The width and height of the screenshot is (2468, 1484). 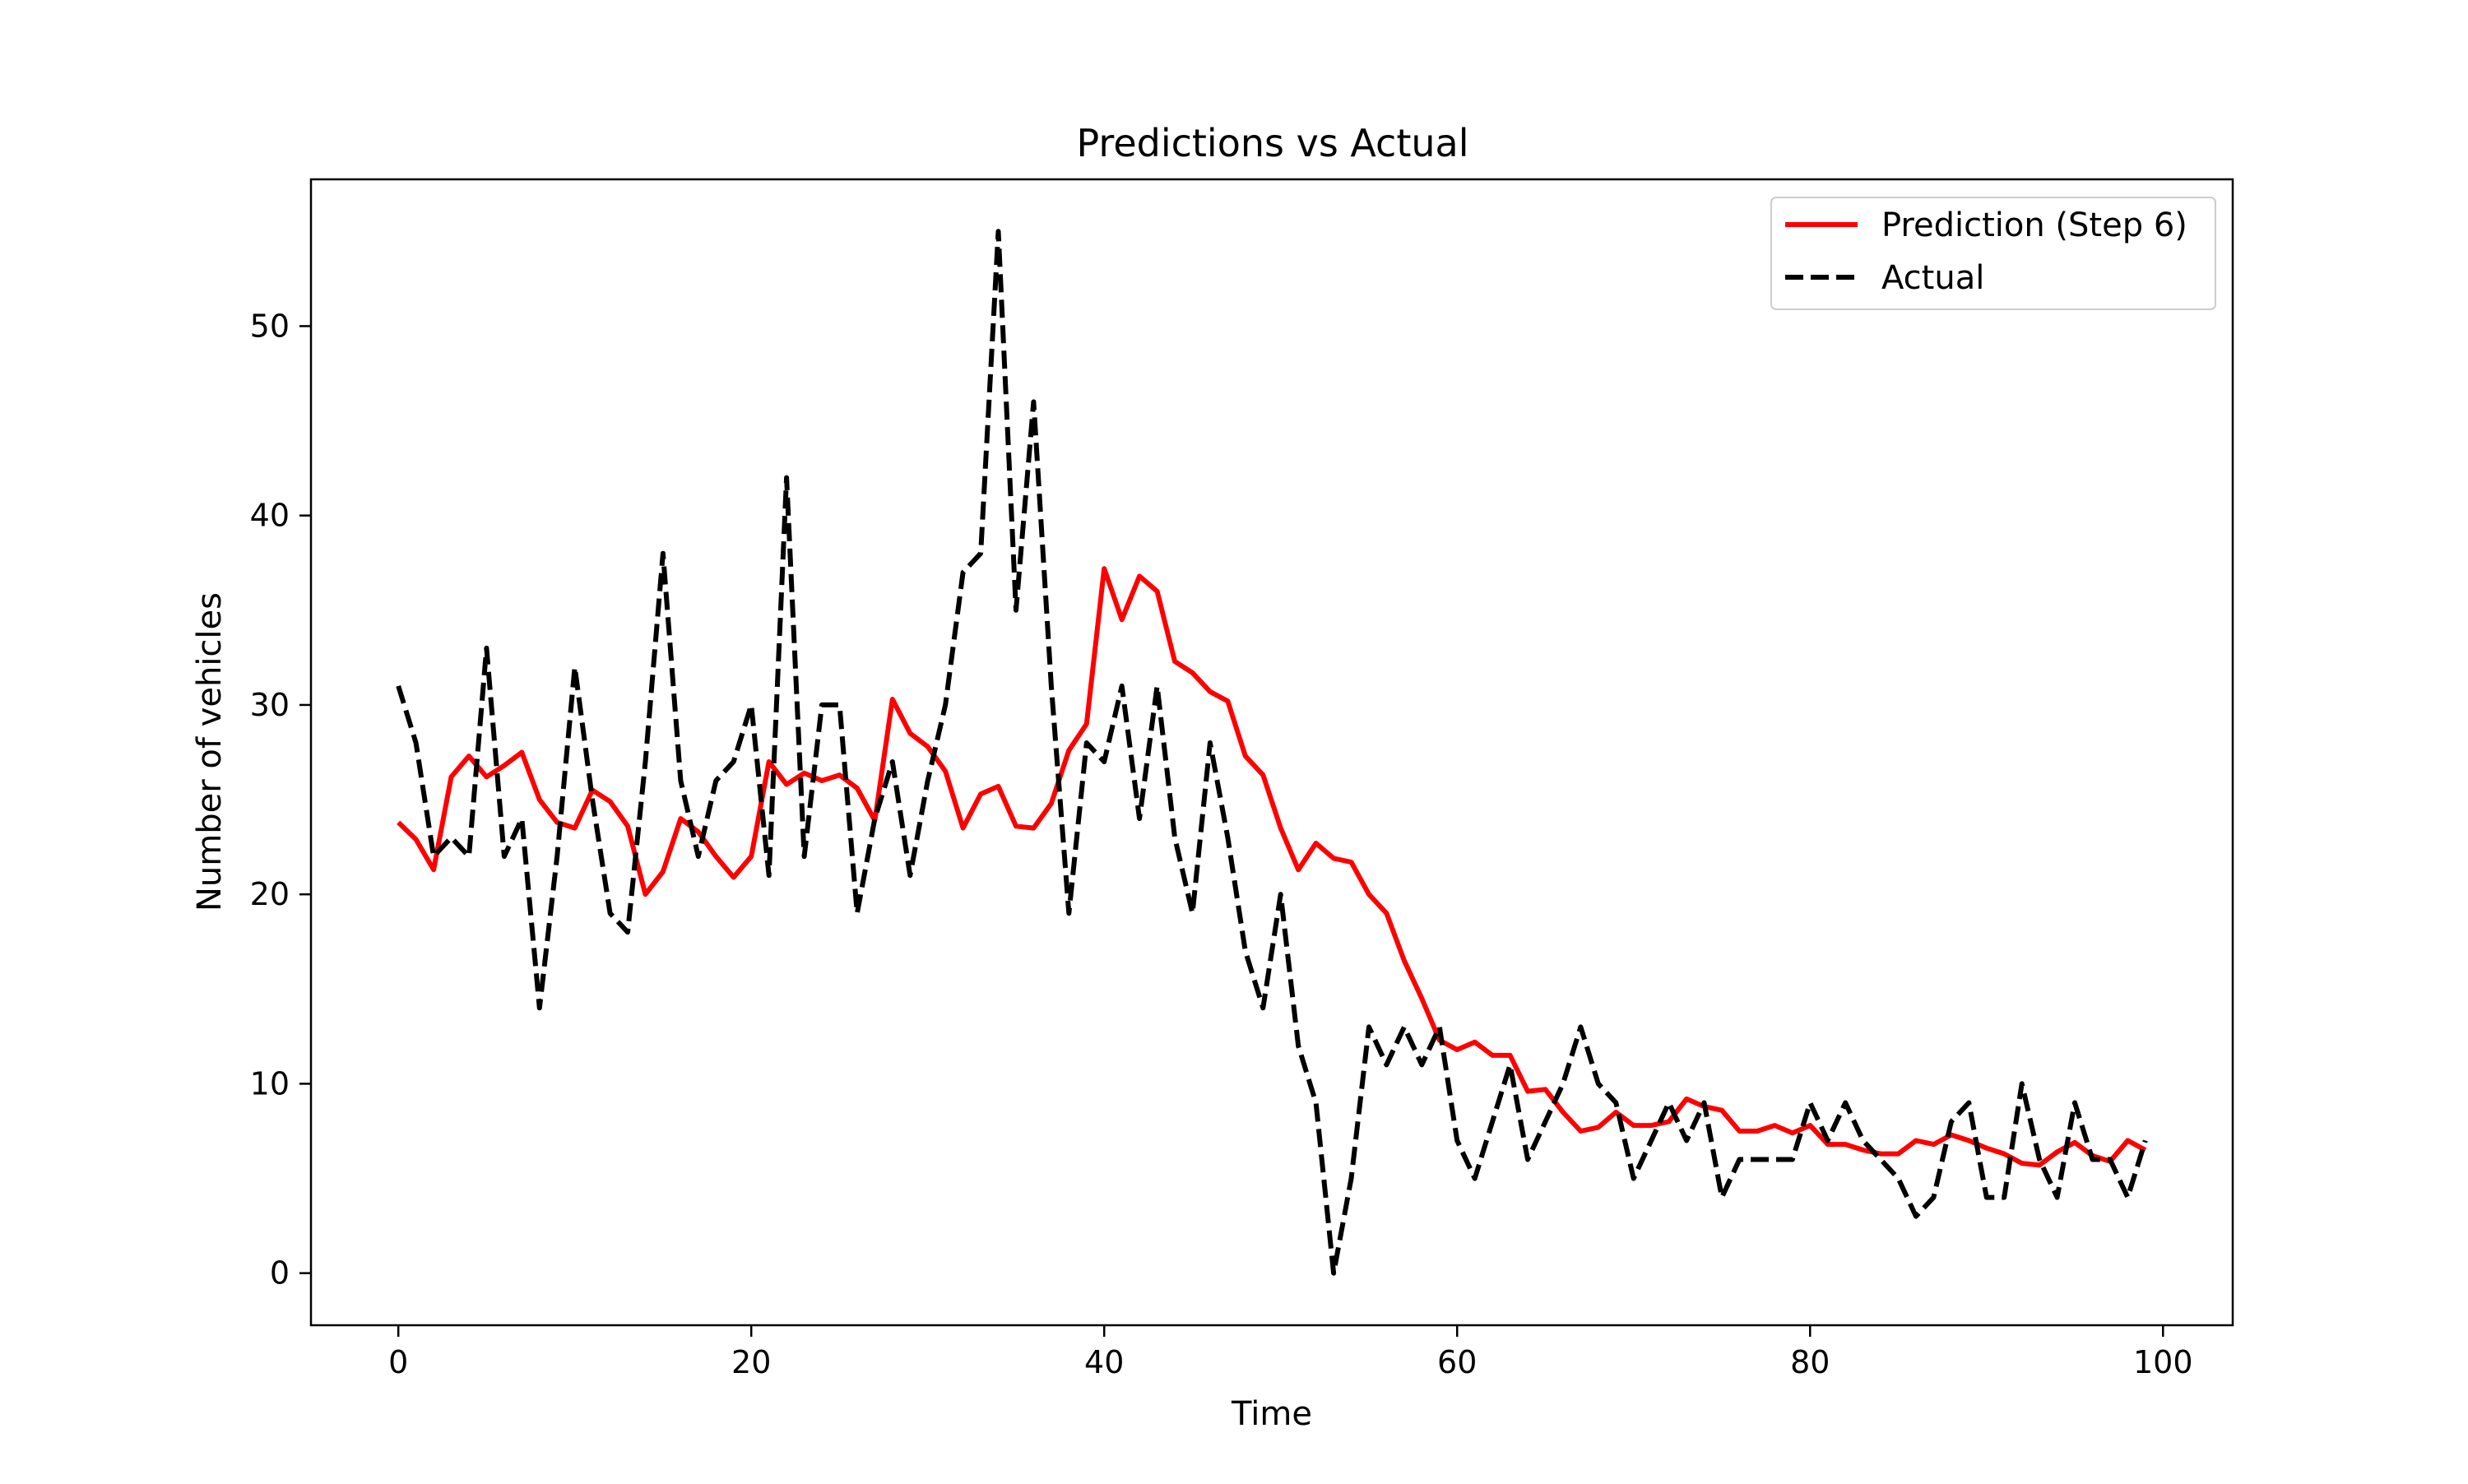 What do you see at coordinates (1271, 1414) in the screenshot?
I see `x-axis-label: Time` at bounding box center [1271, 1414].